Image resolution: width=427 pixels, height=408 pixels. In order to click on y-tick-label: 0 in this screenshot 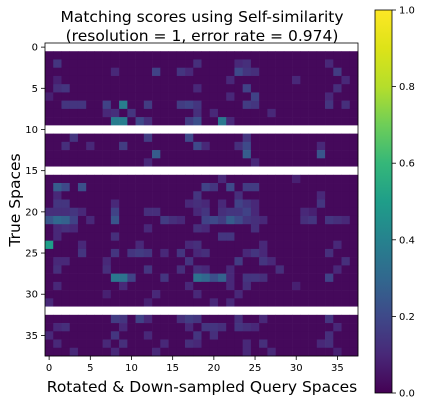, I will do `click(35, 48)`.